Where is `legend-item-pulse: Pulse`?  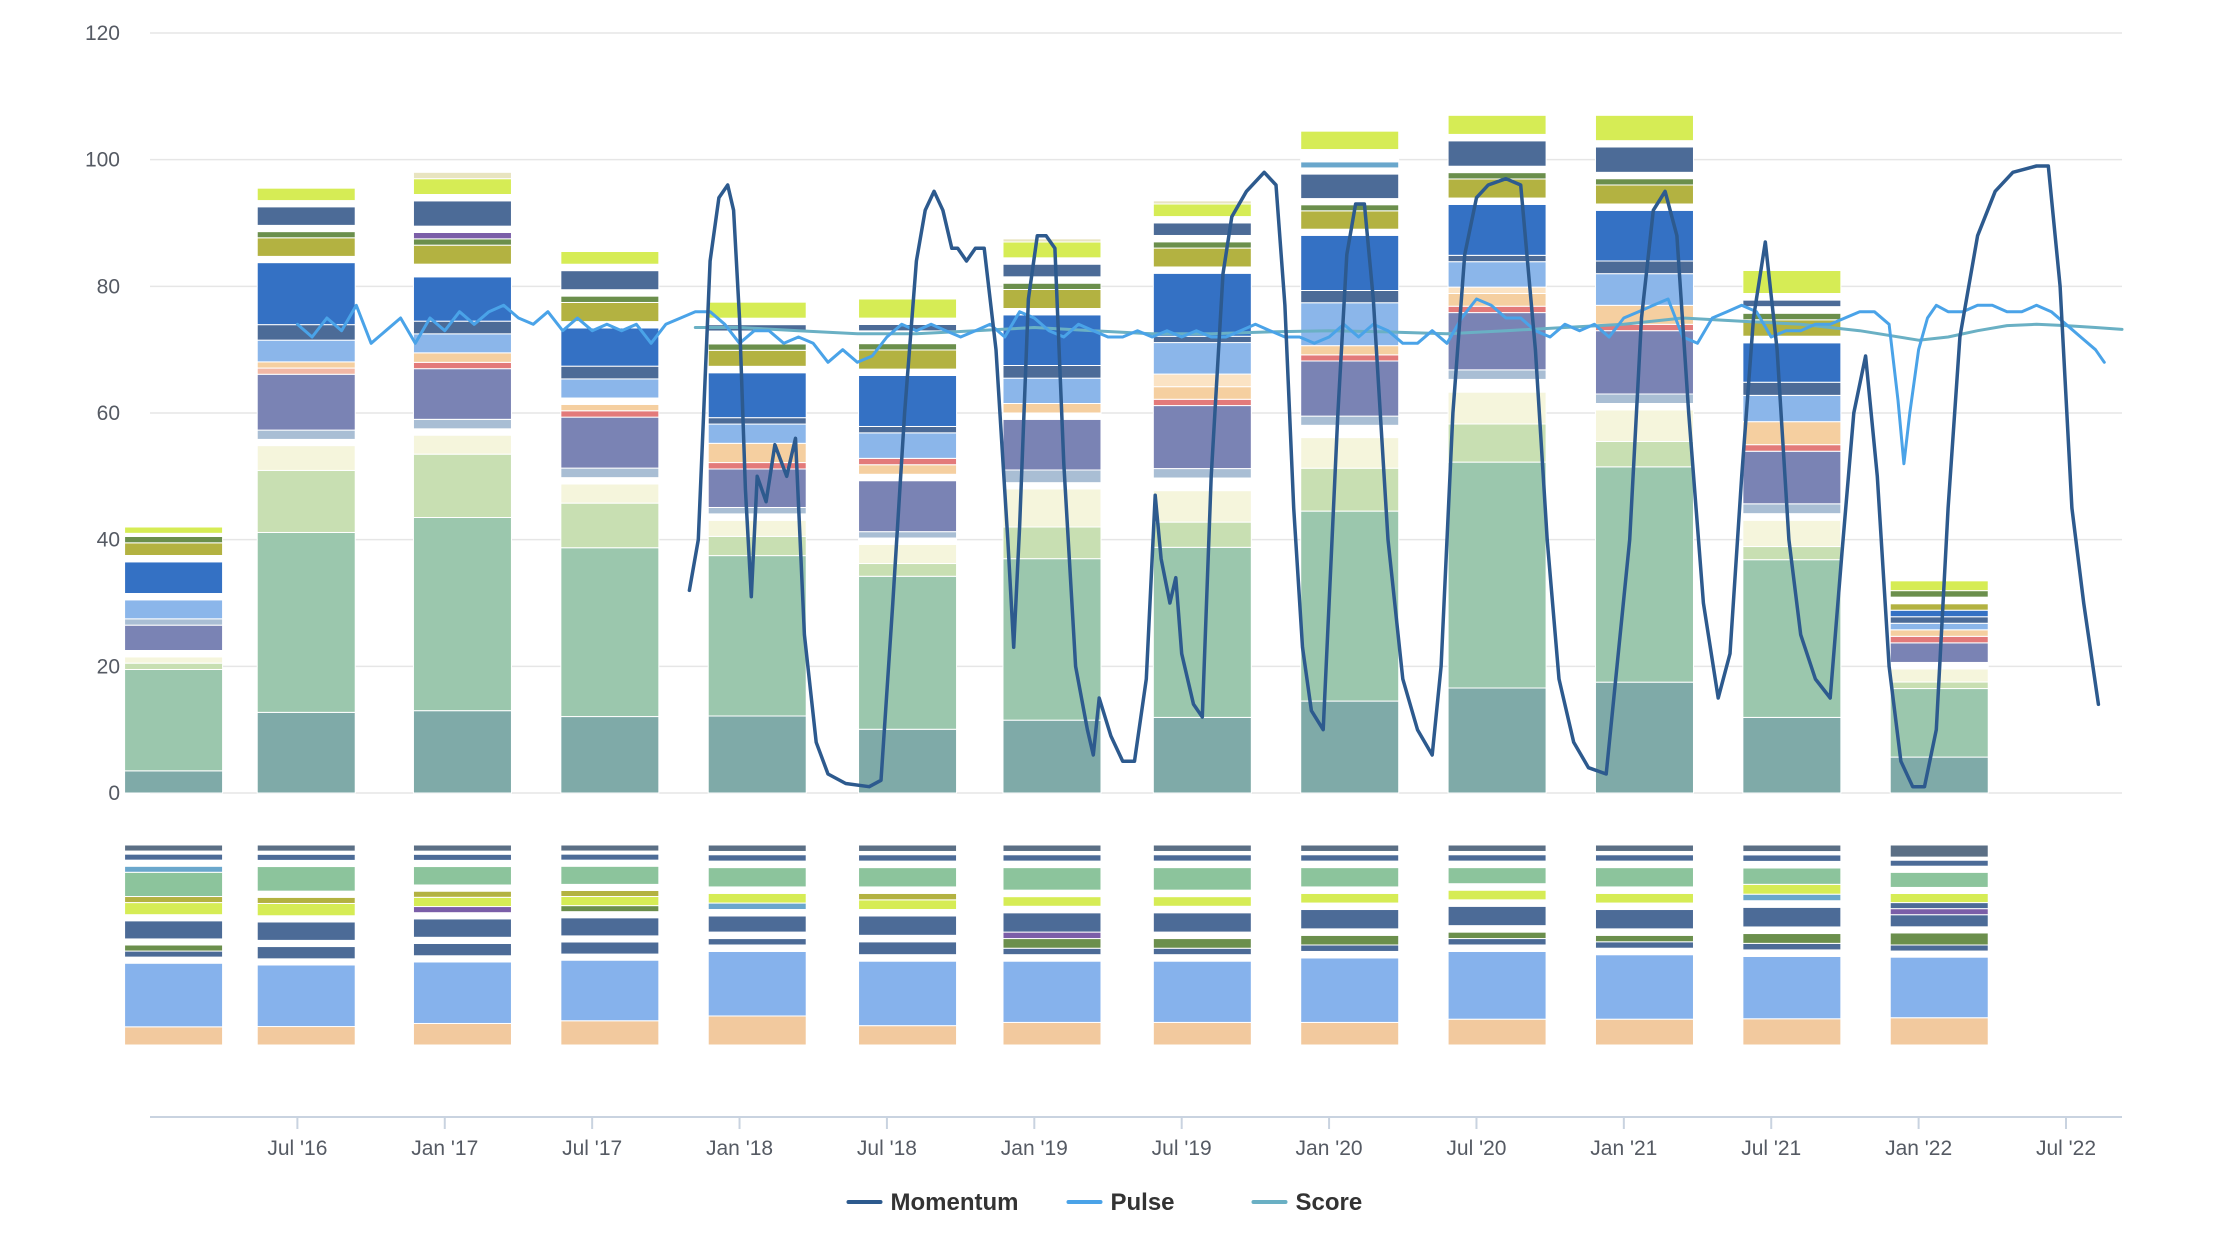 legend-item-pulse: Pulse is located at coordinates (1120, 1202).